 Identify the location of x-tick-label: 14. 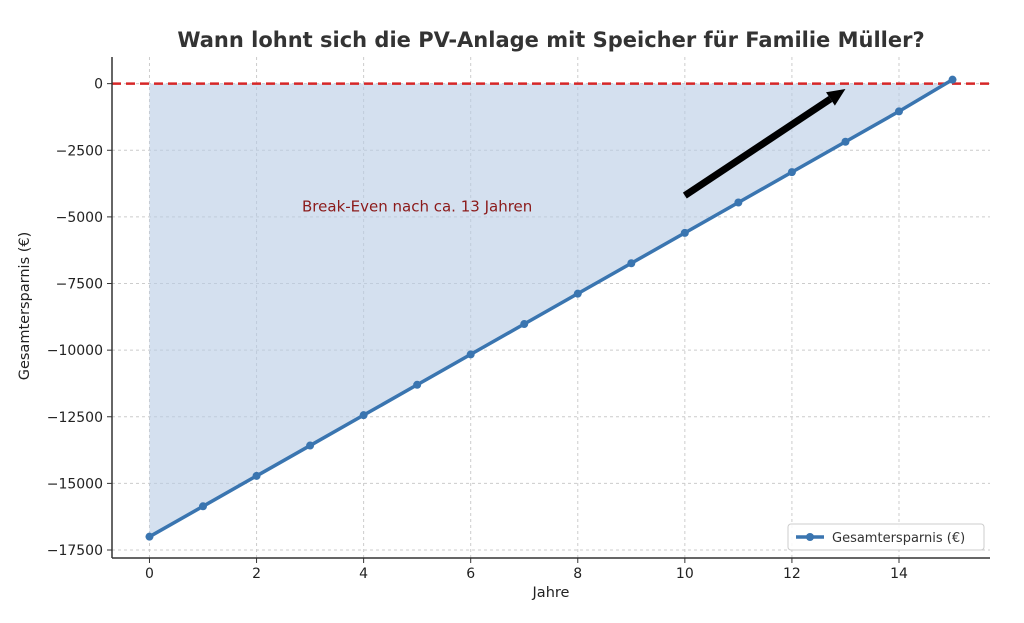
(899, 574).